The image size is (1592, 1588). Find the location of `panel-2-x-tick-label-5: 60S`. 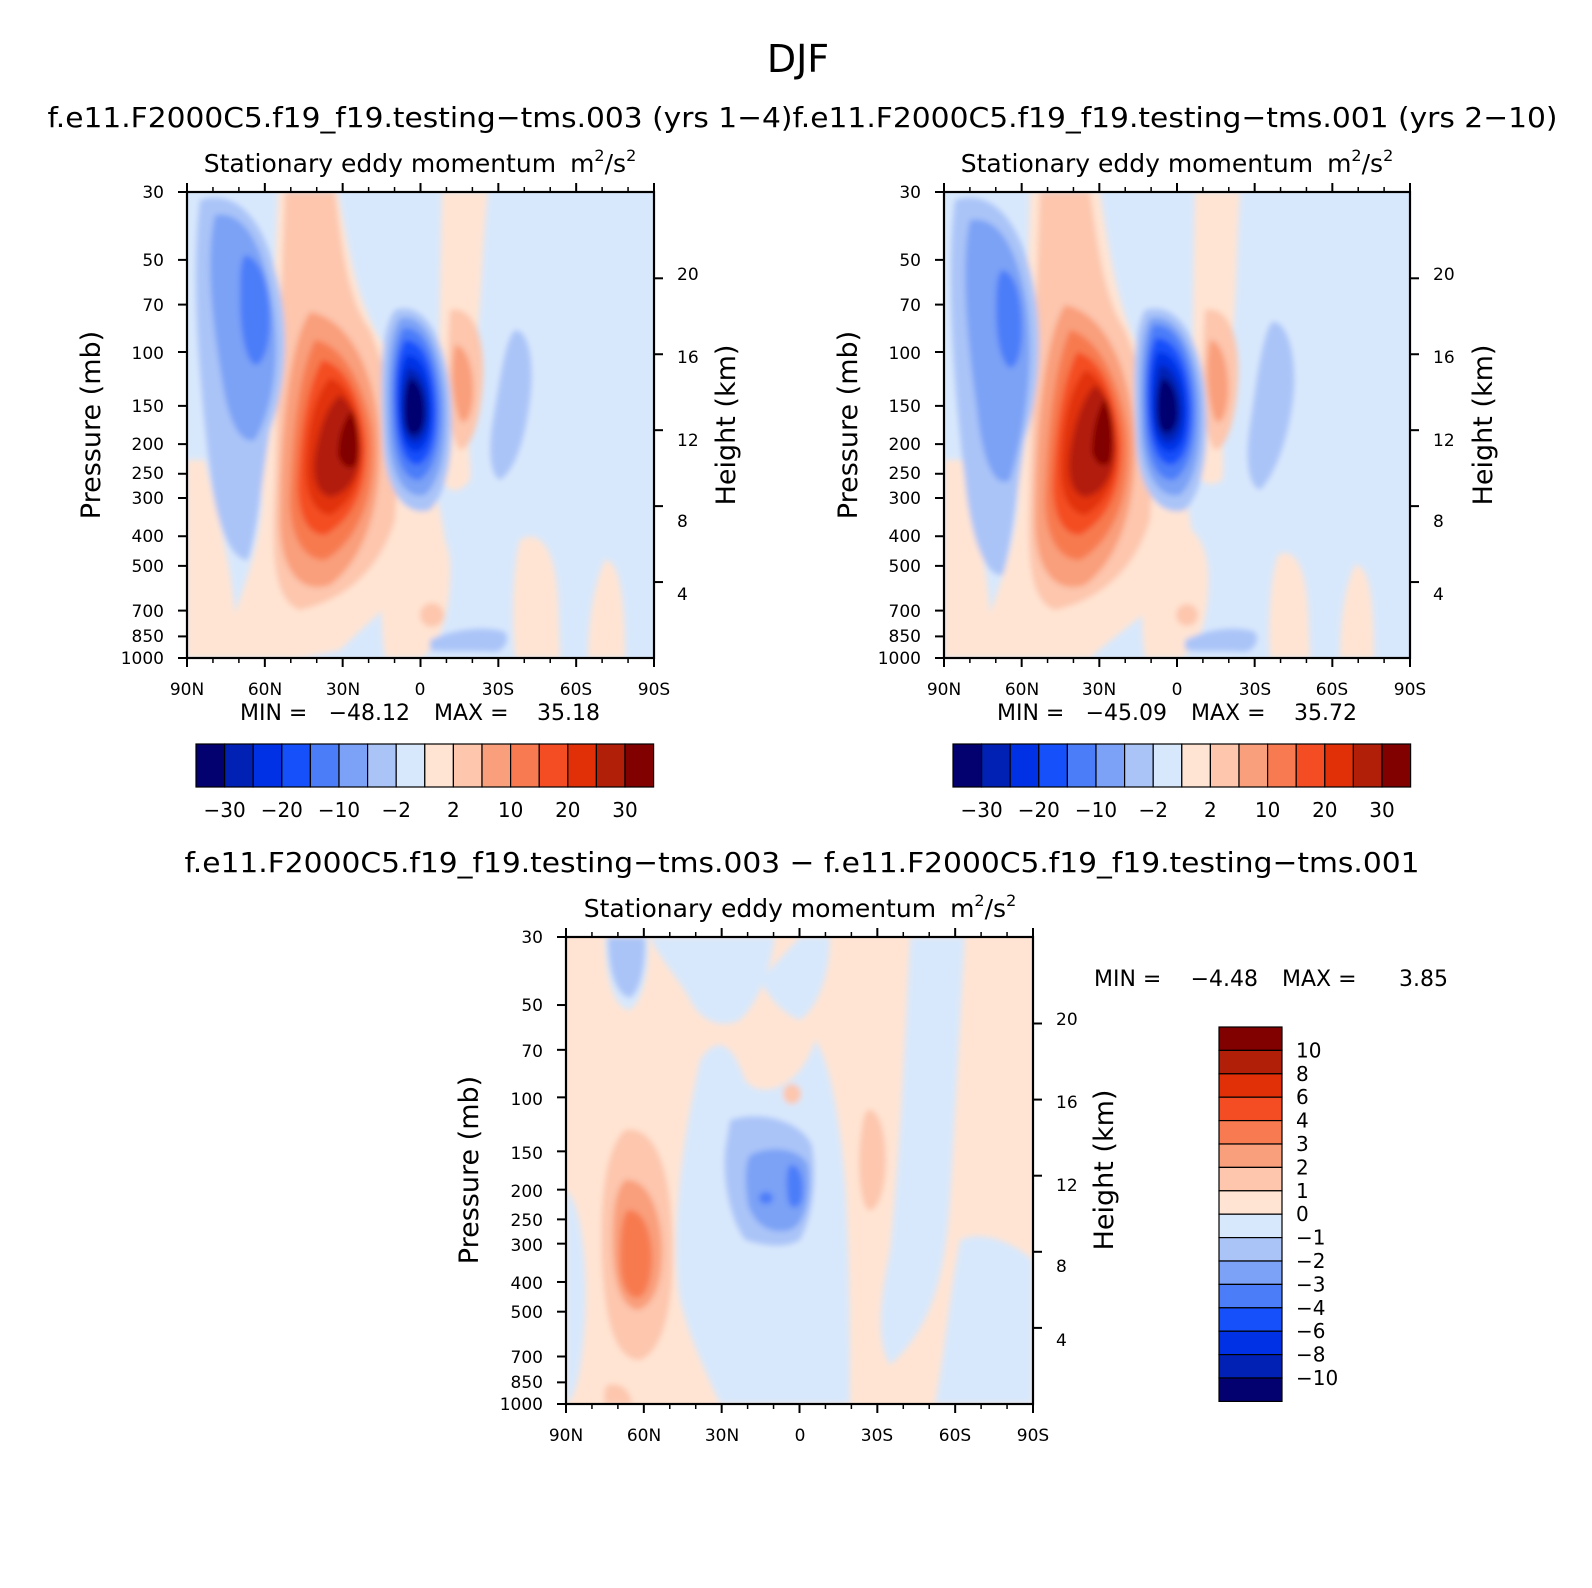

panel-2-x-tick-label-5: 60S is located at coordinates (1332, 690).